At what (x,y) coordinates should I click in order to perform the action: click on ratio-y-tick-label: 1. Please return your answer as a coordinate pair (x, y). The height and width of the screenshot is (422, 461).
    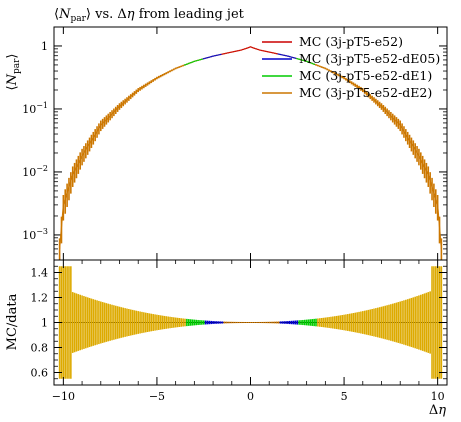
    Looking at the image, I should click on (44, 323).